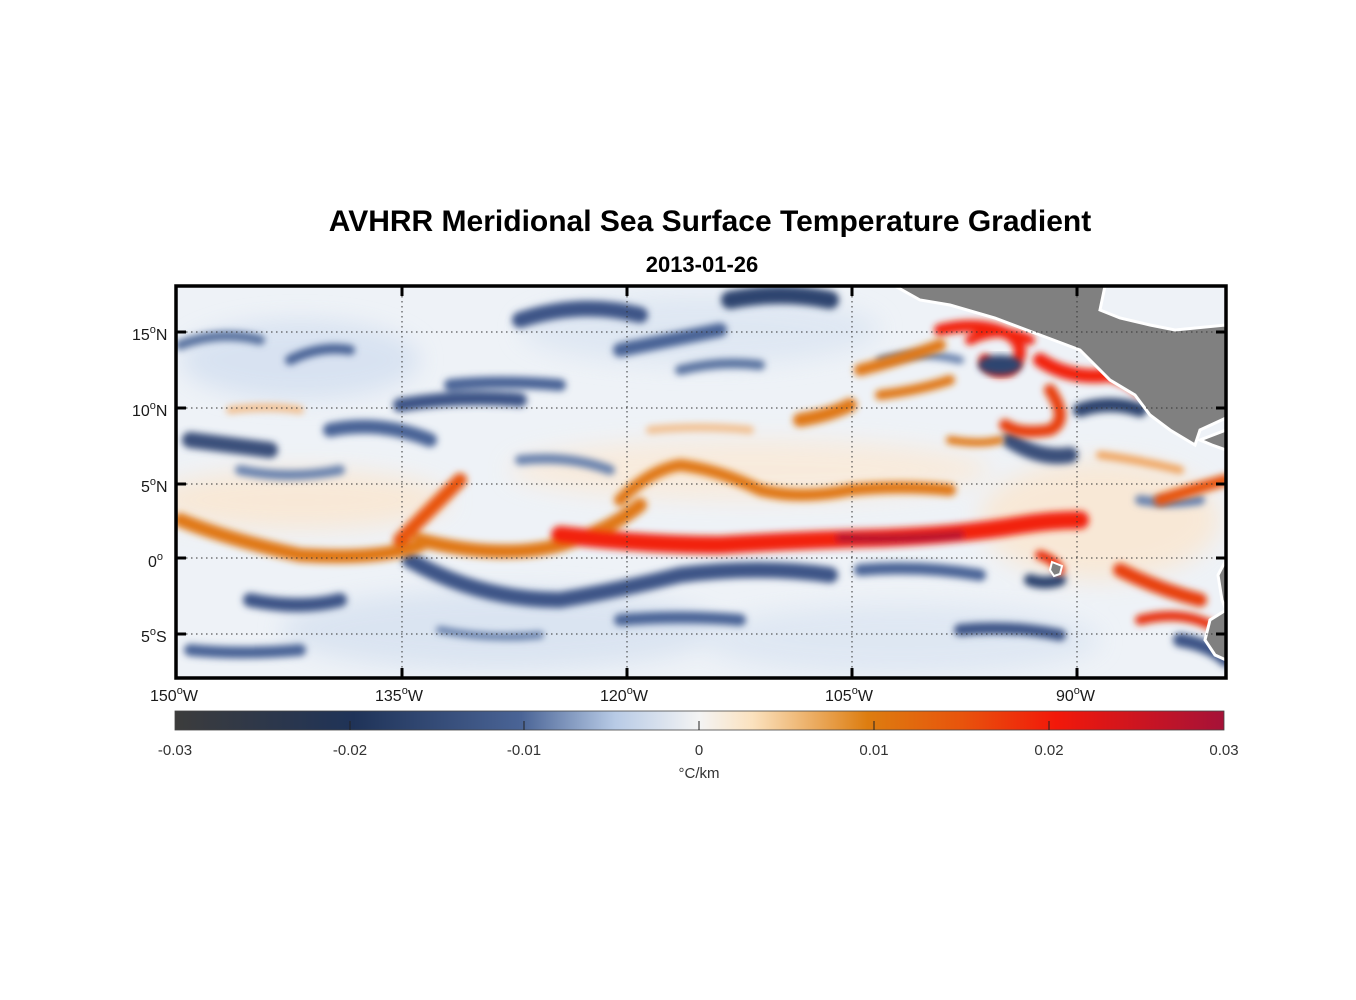 This screenshot has width=1356, height=1000. I want to click on colorbar-tick-label: 0.03, so click(1223, 750).